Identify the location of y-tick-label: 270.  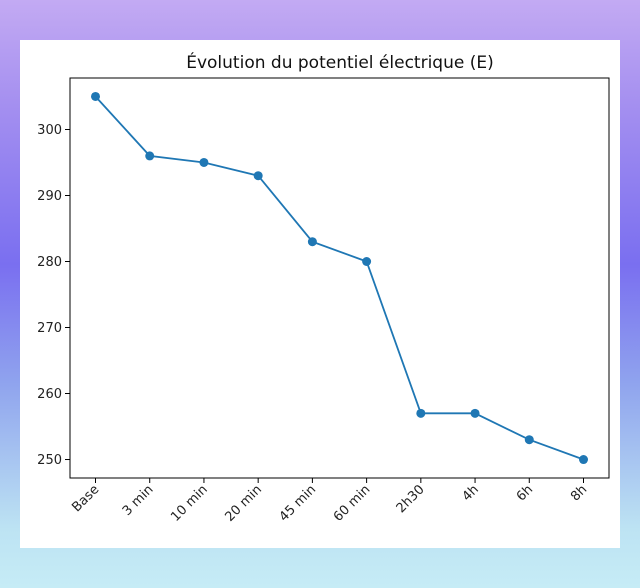
(49, 328).